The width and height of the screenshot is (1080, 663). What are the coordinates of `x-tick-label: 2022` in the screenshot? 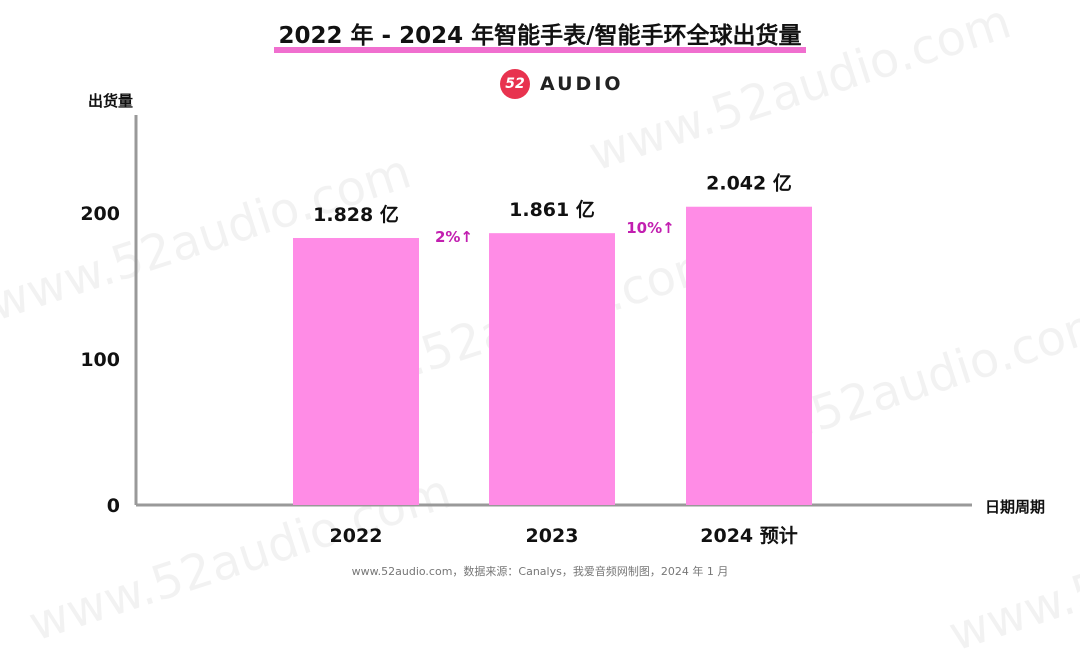 It's located at (356, 536).